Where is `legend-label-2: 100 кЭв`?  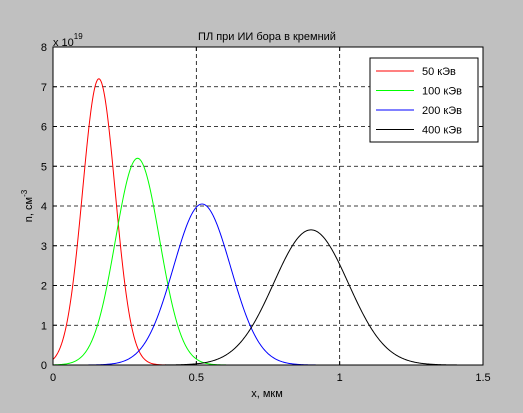
legend-label-2: 100 кЭв is located at coordinates (442, 92).